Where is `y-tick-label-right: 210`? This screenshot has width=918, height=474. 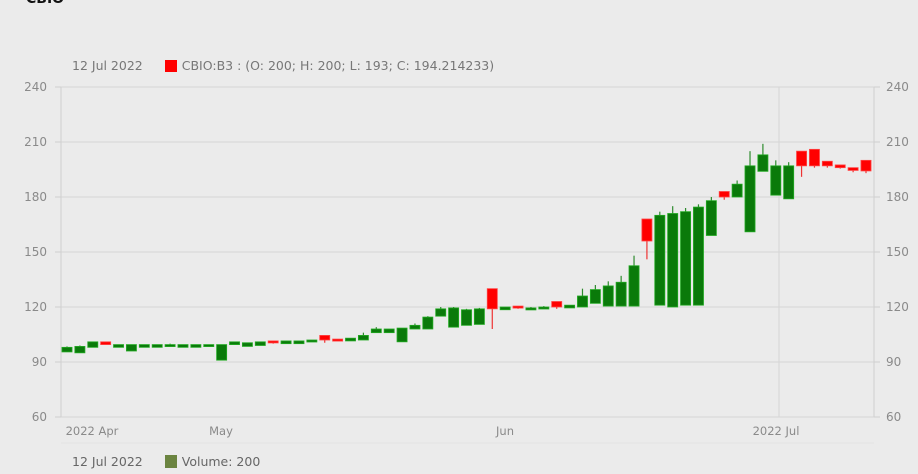
y-tick-label-right: 210 is located at coordinates (897, 142).